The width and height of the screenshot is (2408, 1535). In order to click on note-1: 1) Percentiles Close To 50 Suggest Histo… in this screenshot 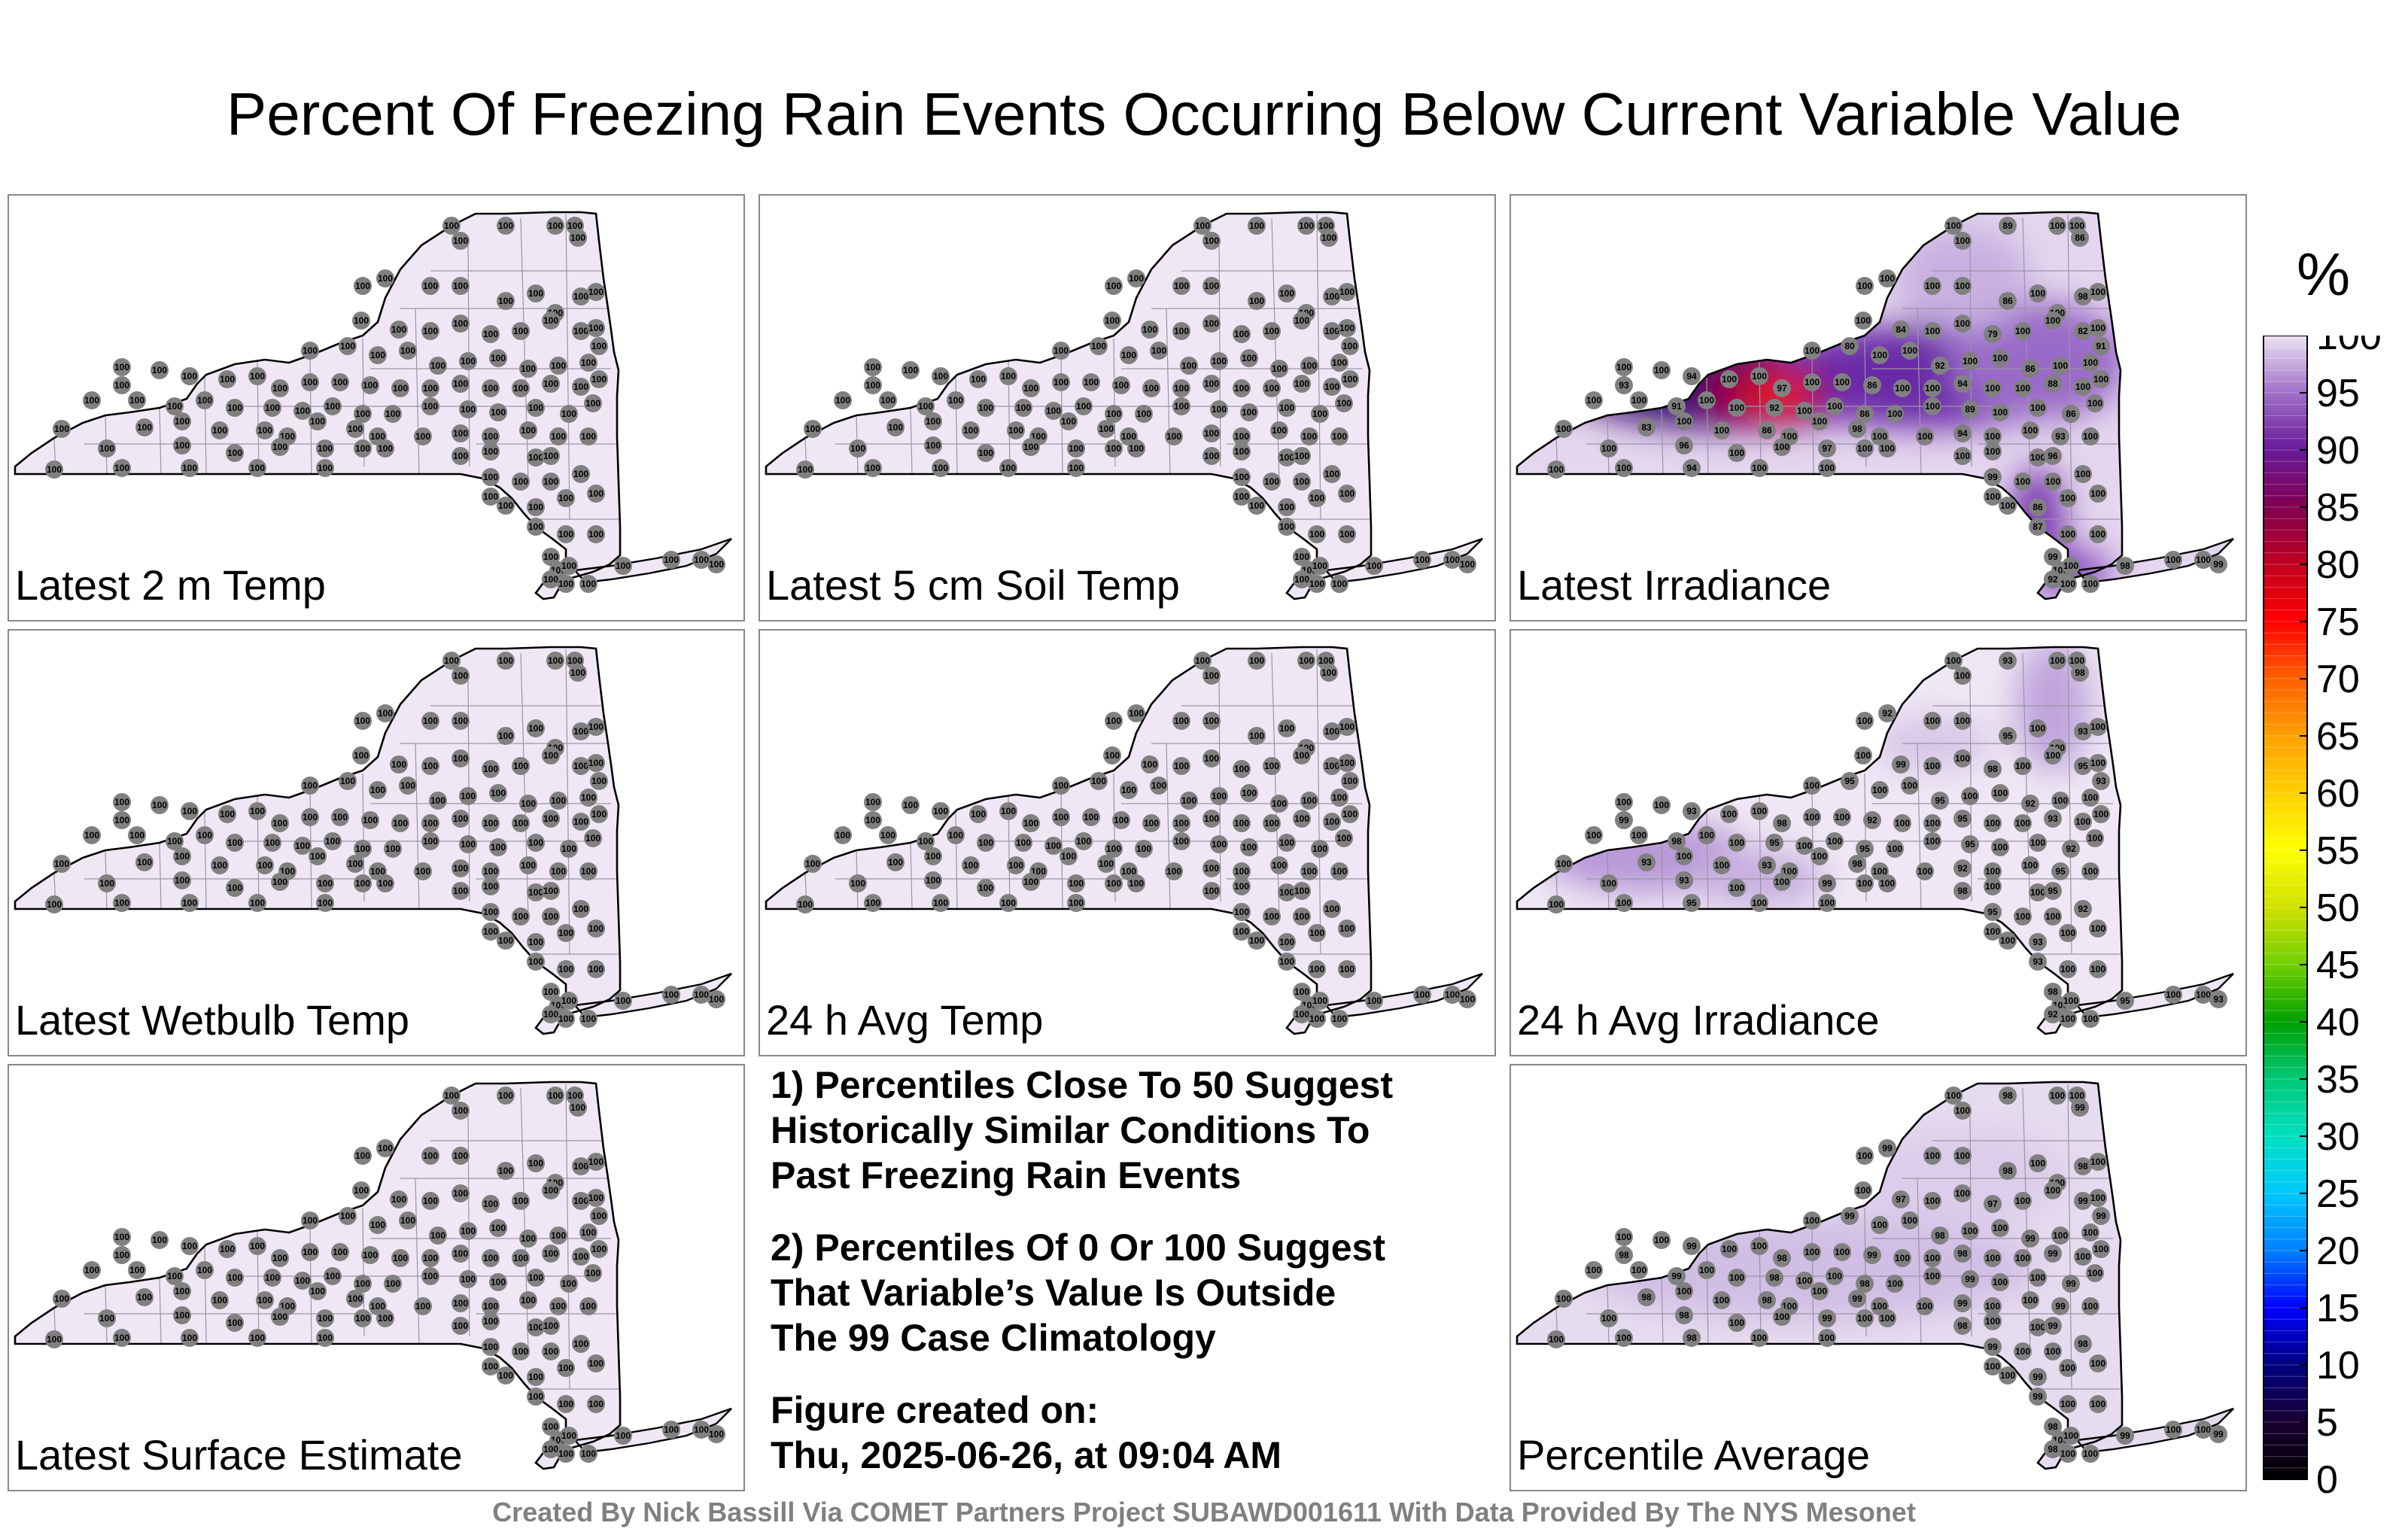, I will do `click(1082, 1130)`.